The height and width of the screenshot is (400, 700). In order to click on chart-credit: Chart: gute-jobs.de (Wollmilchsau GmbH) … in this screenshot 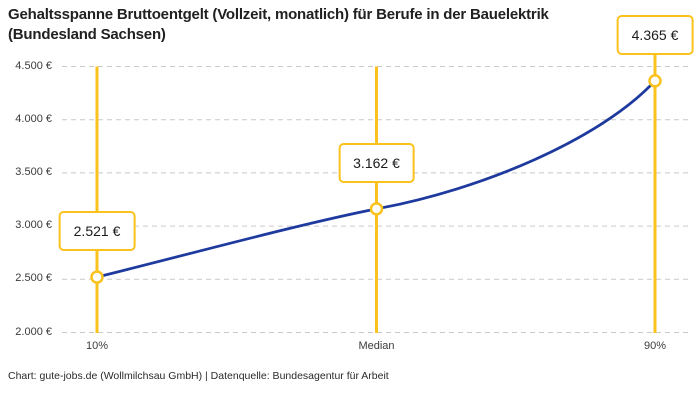, I will do `click(198, 376)`.